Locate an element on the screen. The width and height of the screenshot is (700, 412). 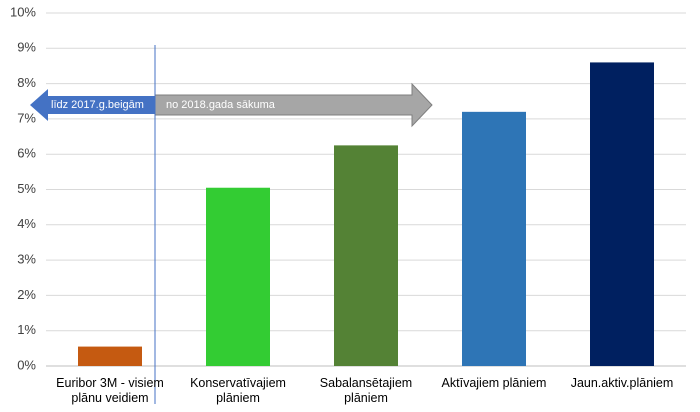
annotation: no 2018.gada sākuma is located at coordinates (221, 105).